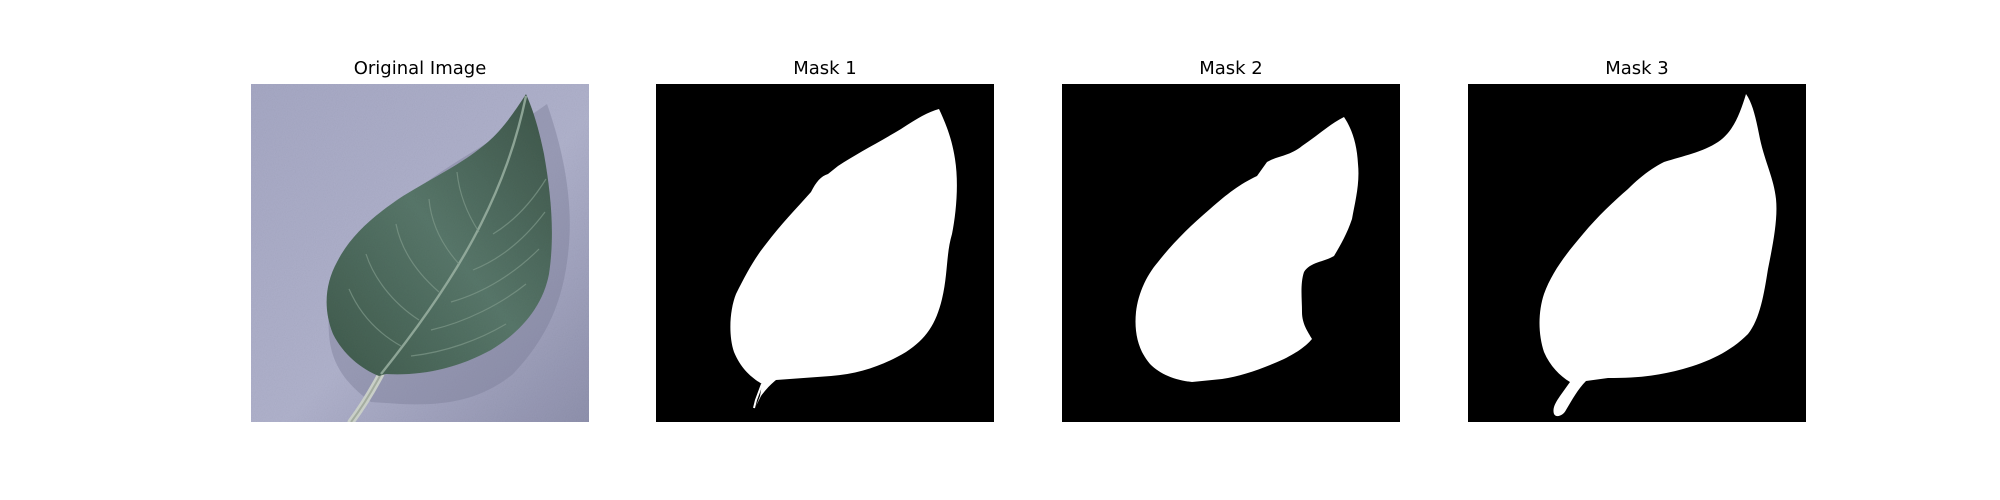  I want to click on panel-title: Mask 1, so click(825, 68).